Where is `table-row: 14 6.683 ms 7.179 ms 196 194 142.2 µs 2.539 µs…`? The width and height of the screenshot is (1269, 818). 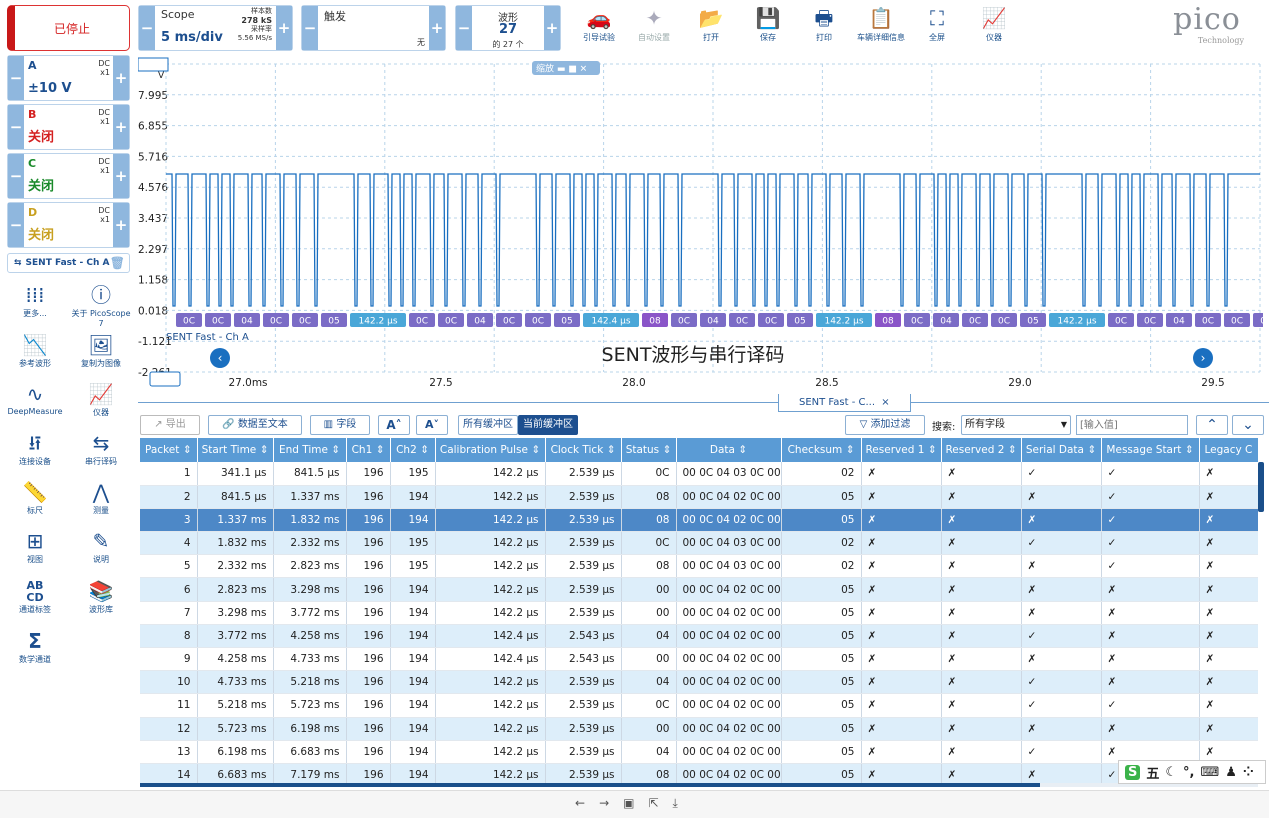
table-row: 14 6.683 ms 7.179 ms 196 194 142.2 µs 2.539 µs… is located at coordinates (699, 773).